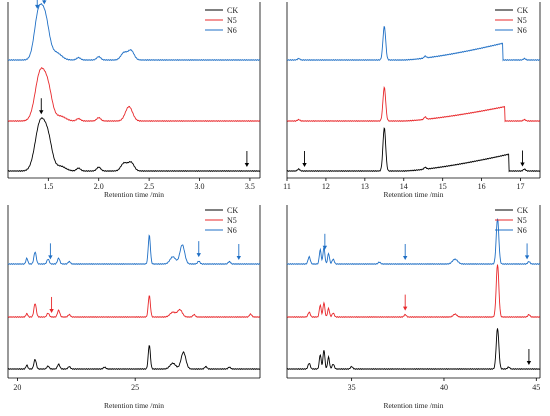  What do you see at coordinates (149, 186) in the screenshot?
I see `x-tick-label: 2.5` at bounding box center [149, 186].